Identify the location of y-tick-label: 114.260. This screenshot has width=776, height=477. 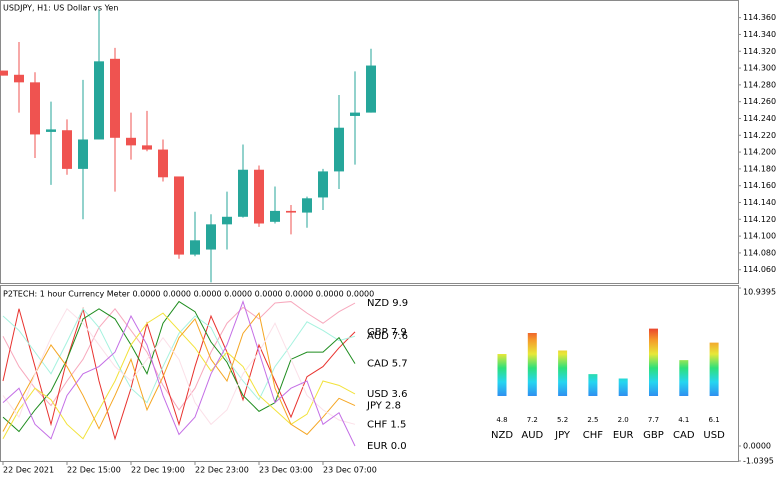
(759, 101).